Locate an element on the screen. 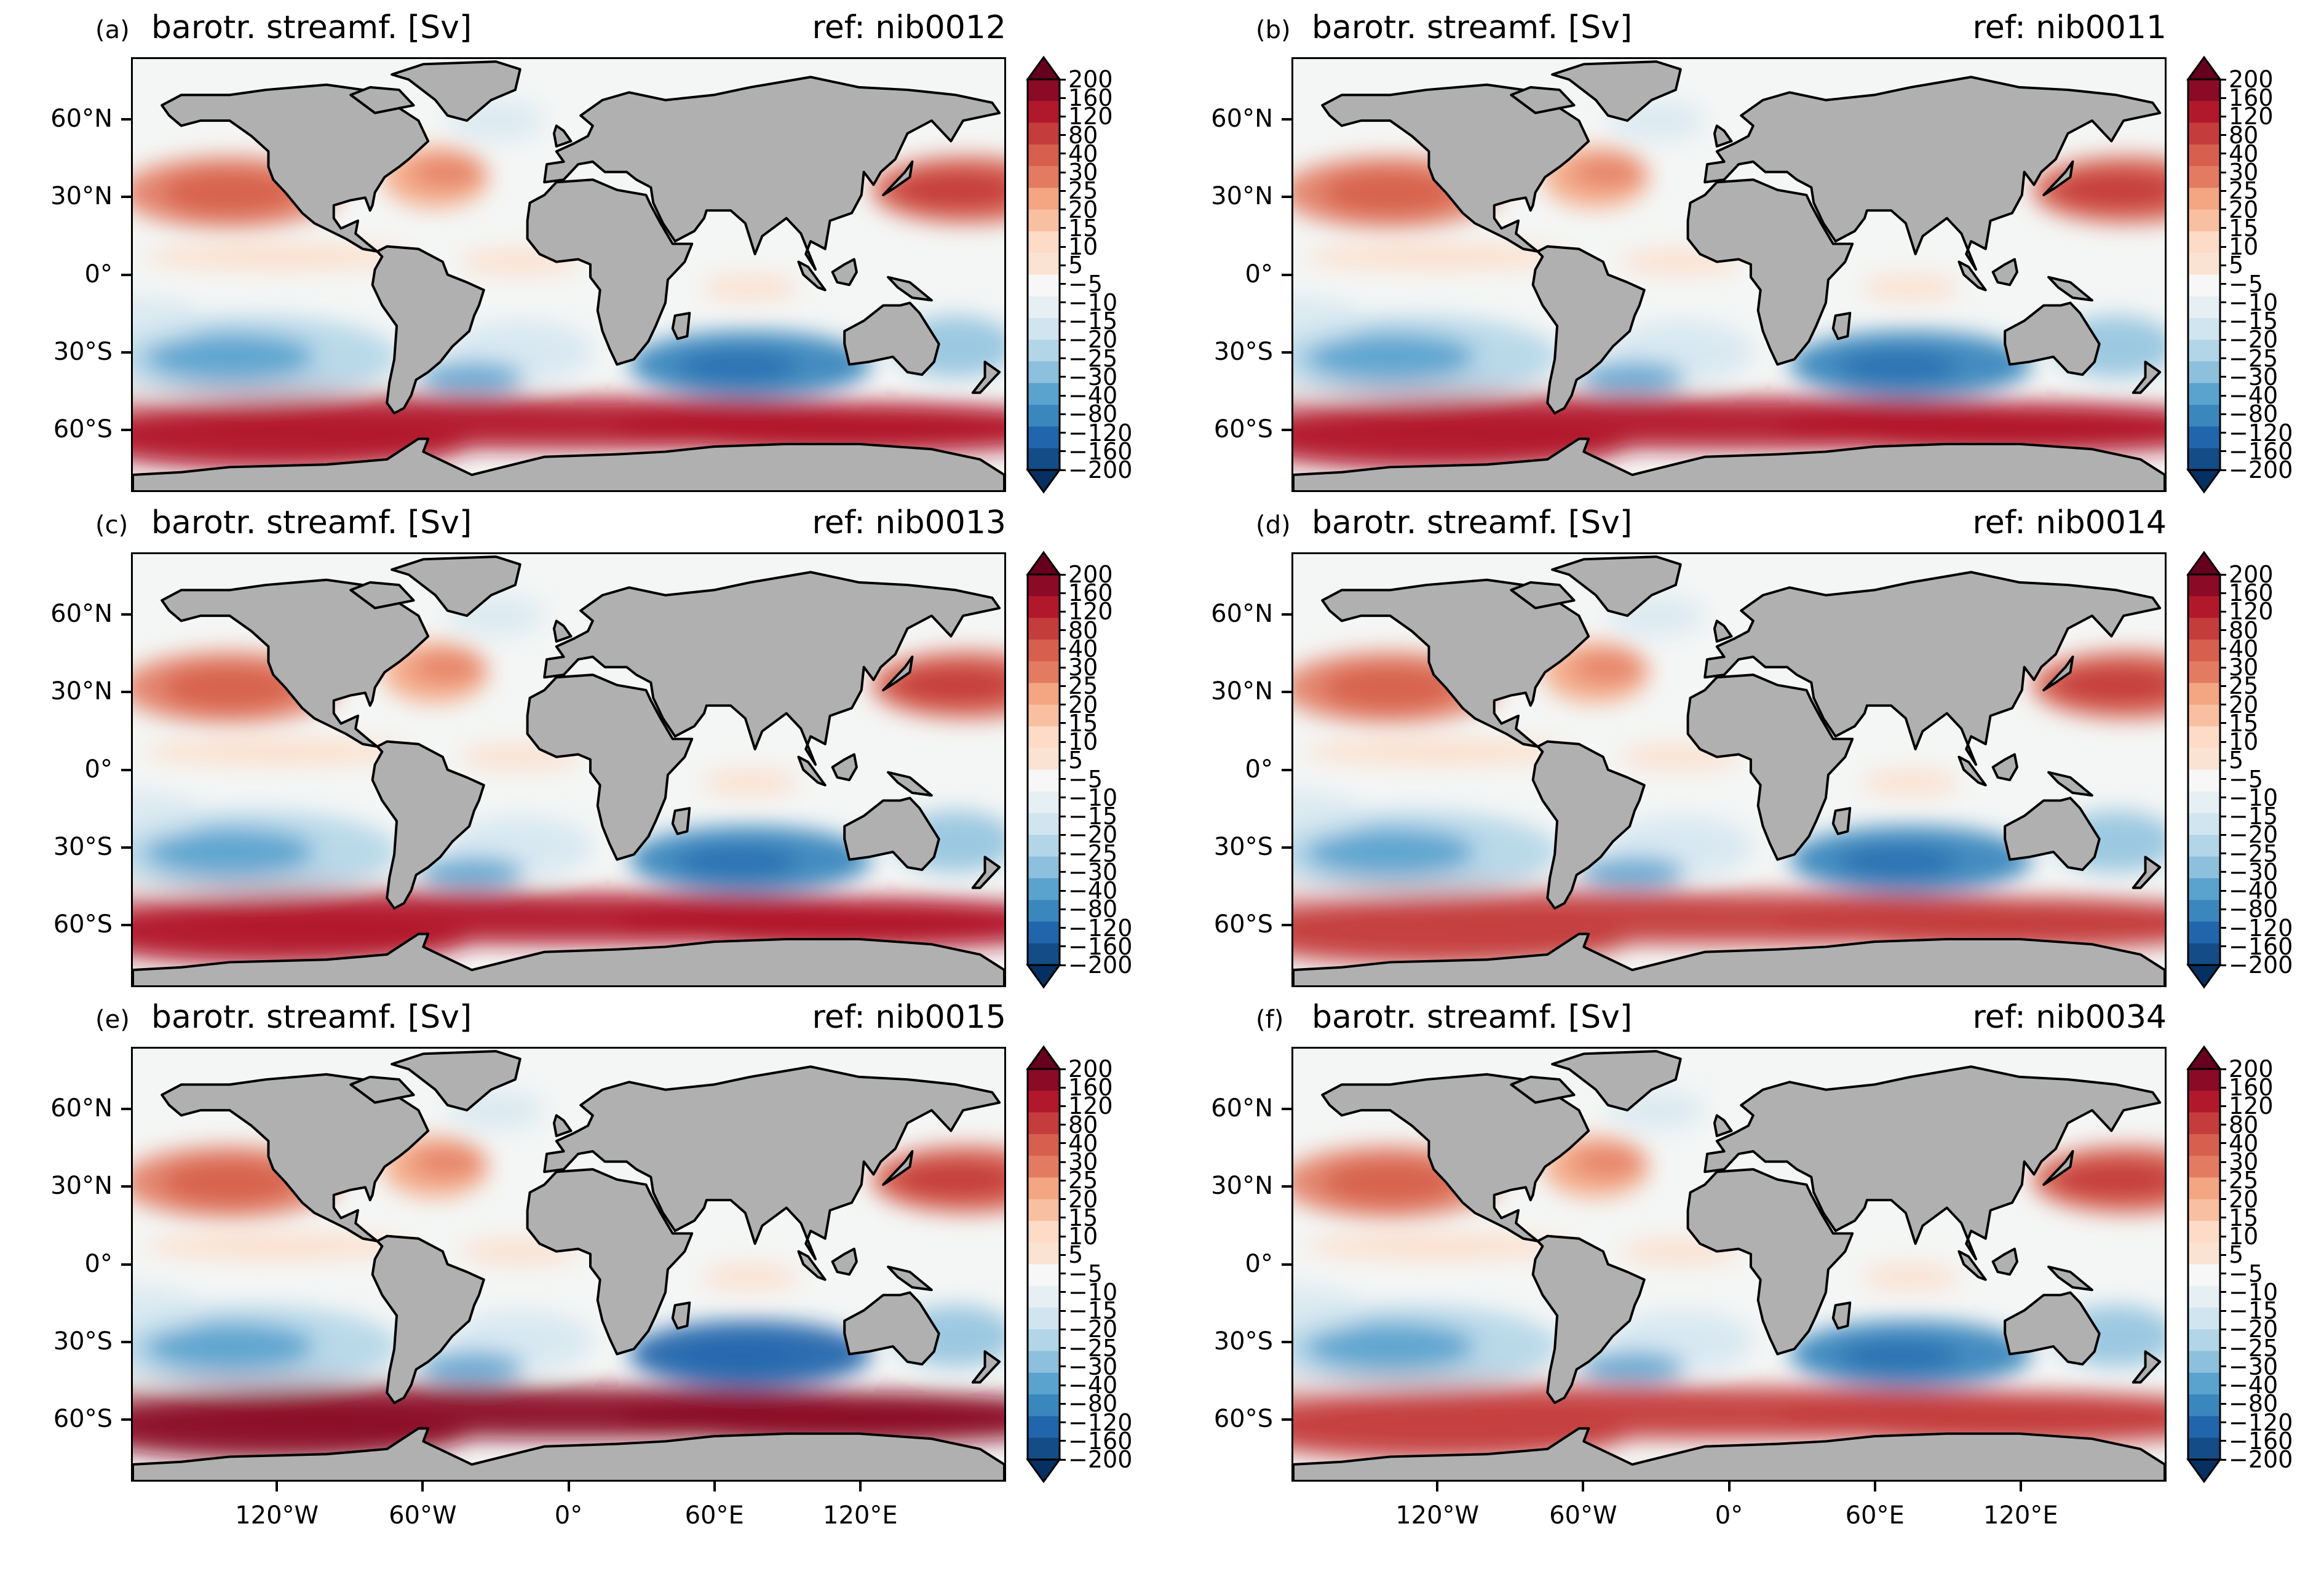  colorbar-extend-min is located at coordinates (1044, 481).